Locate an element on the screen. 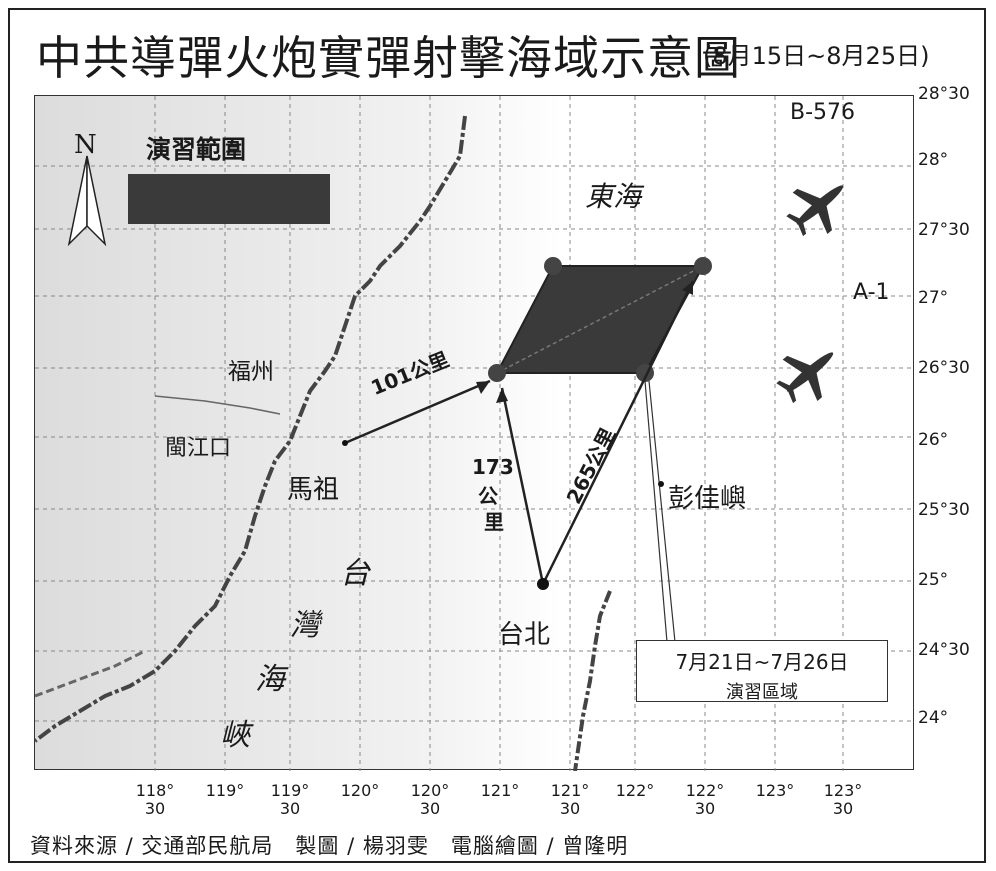  label-strait-4: 峽 is located at coordinates (235, 735).